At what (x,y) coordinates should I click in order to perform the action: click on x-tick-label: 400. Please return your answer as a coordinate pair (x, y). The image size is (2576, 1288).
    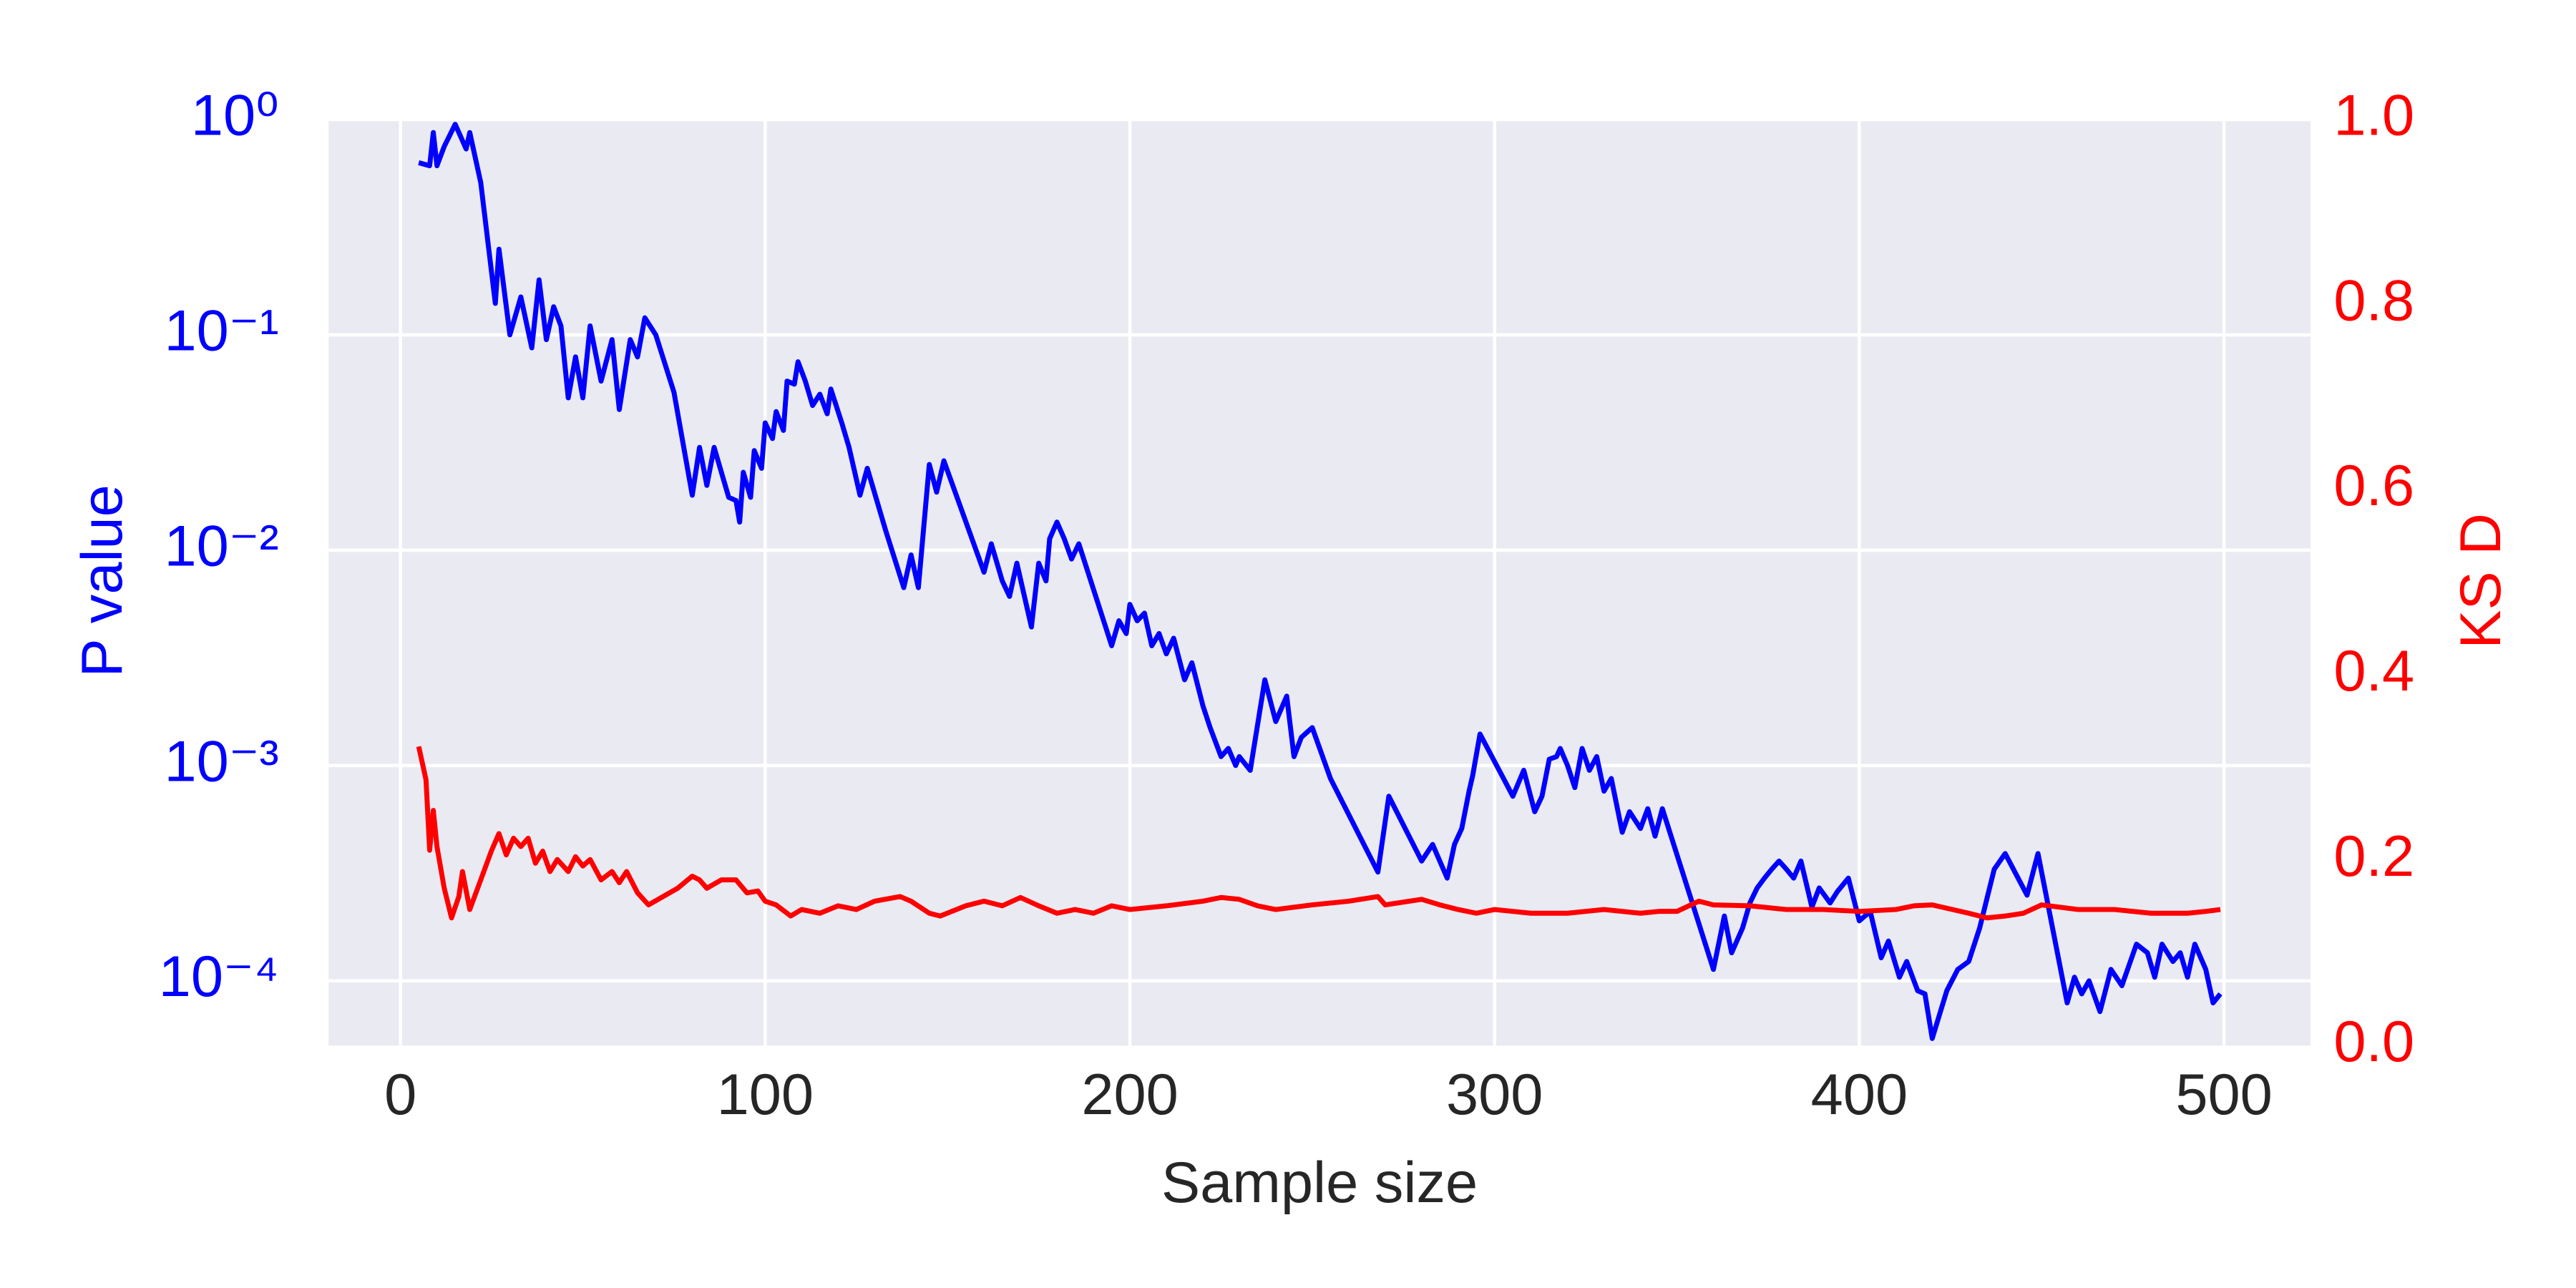
    Looking at the image, I should click on (1859, 1095).